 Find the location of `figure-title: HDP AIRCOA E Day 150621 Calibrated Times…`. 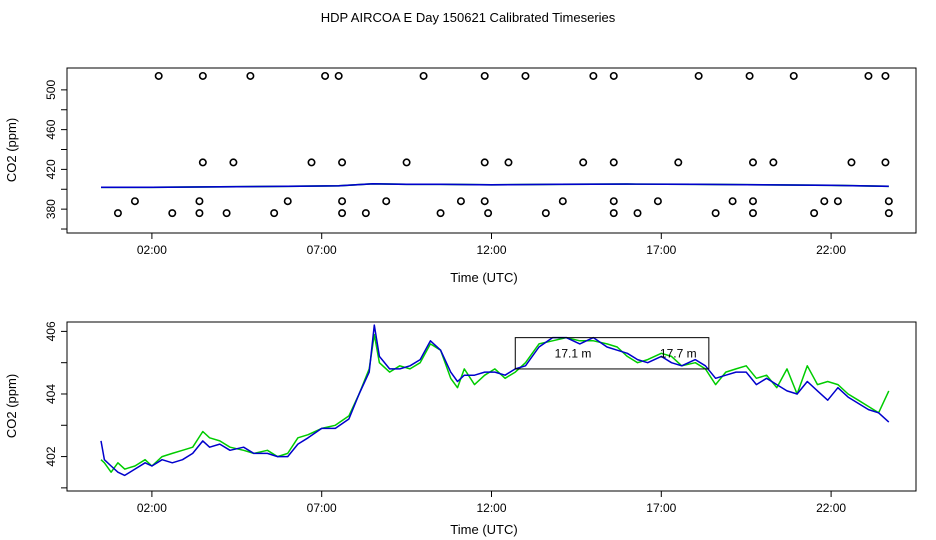

figure-title: HDP AIRCOA E Day 150621 Calibrated Times… is located at coordinates (468, 17).